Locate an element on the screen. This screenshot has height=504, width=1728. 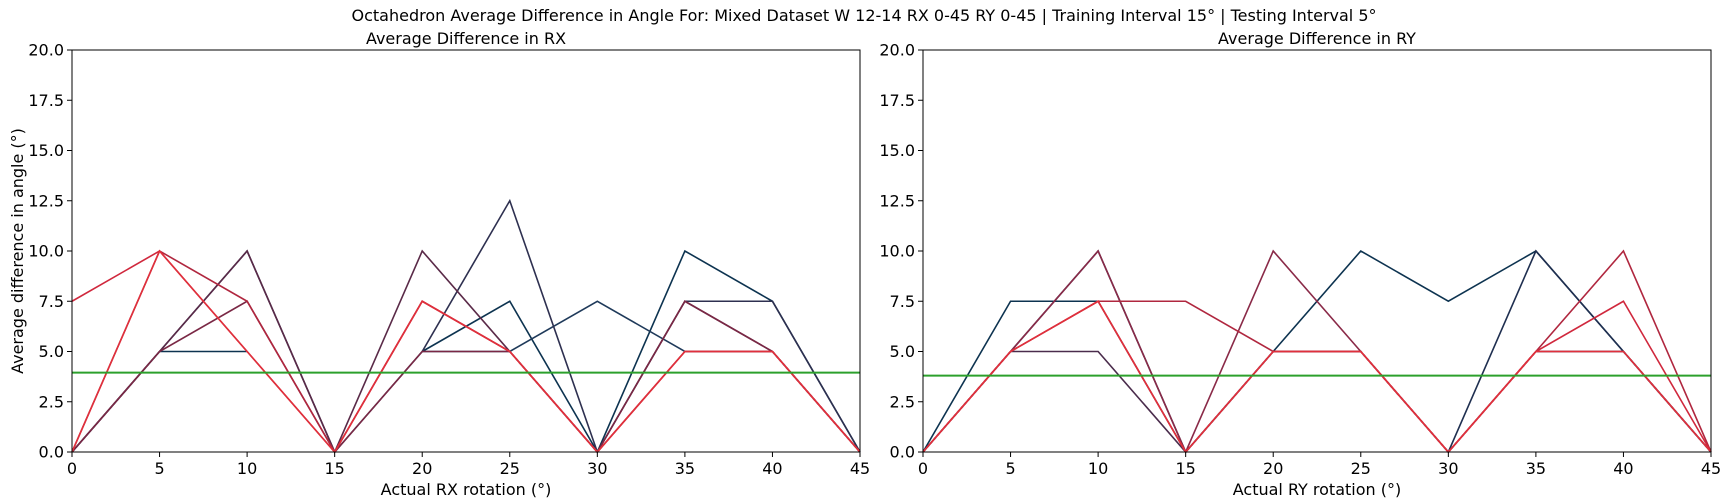
x-tick-label-1-9: 45 is located at coordinates (1711, 468).